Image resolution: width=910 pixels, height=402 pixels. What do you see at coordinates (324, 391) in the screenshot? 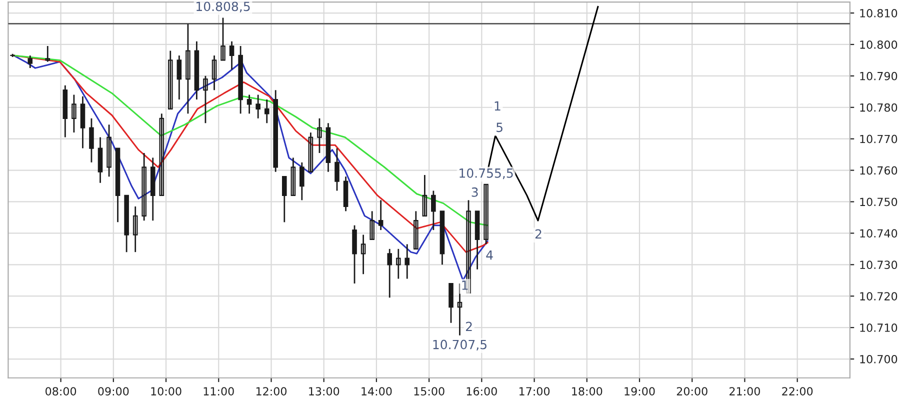
I see `x-tick-label: 13:00` at bounding box center [324, 391].